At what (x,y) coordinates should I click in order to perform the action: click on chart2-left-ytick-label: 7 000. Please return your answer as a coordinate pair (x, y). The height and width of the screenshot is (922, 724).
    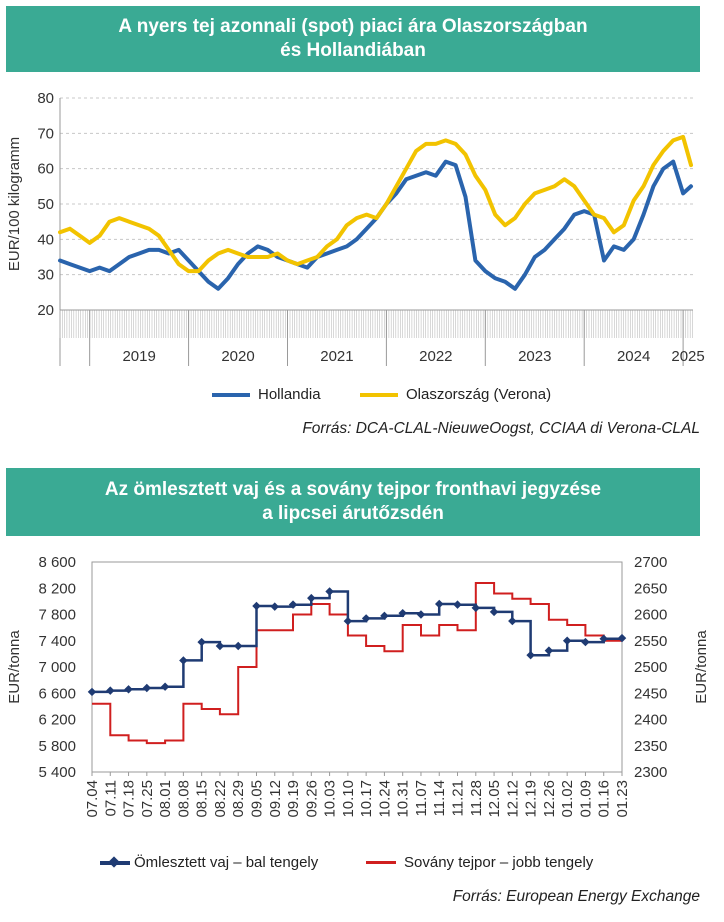
    Looking at the image, I should click on (57, 667).